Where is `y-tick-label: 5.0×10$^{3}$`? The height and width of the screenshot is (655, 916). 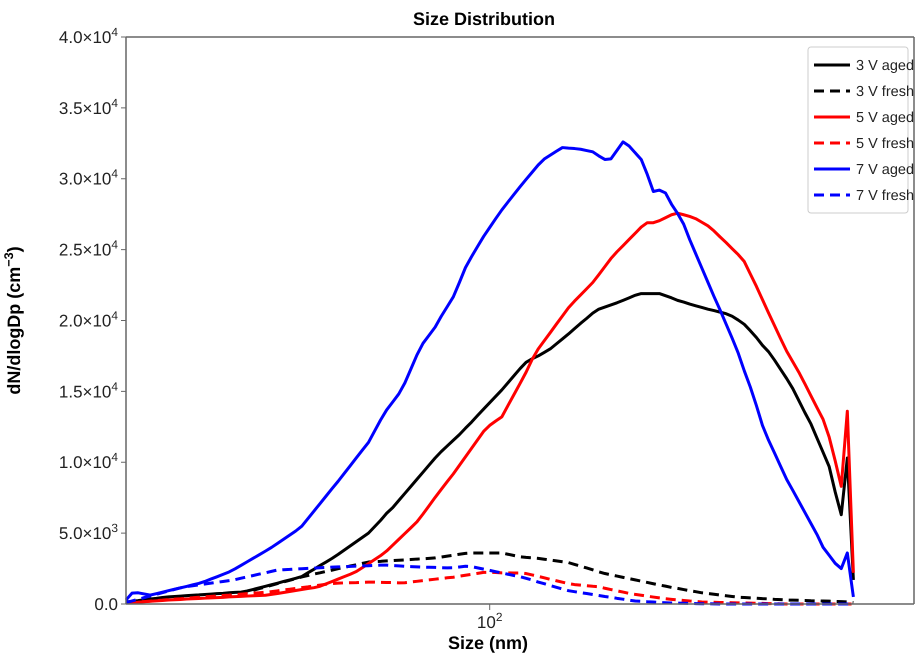 y-tick-label: 5.0×10$^{3}$ is located at coordinates (88, 532).